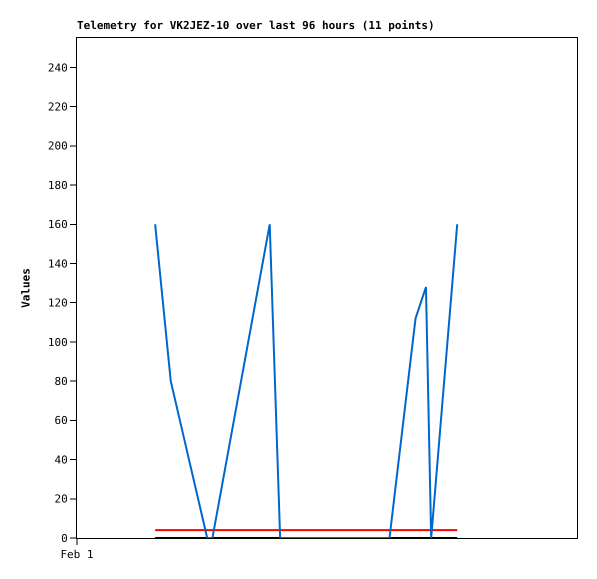  Describe the element at coordinates (26, 288) in the screenshot. I see `y-axis-title: Values` at that location.